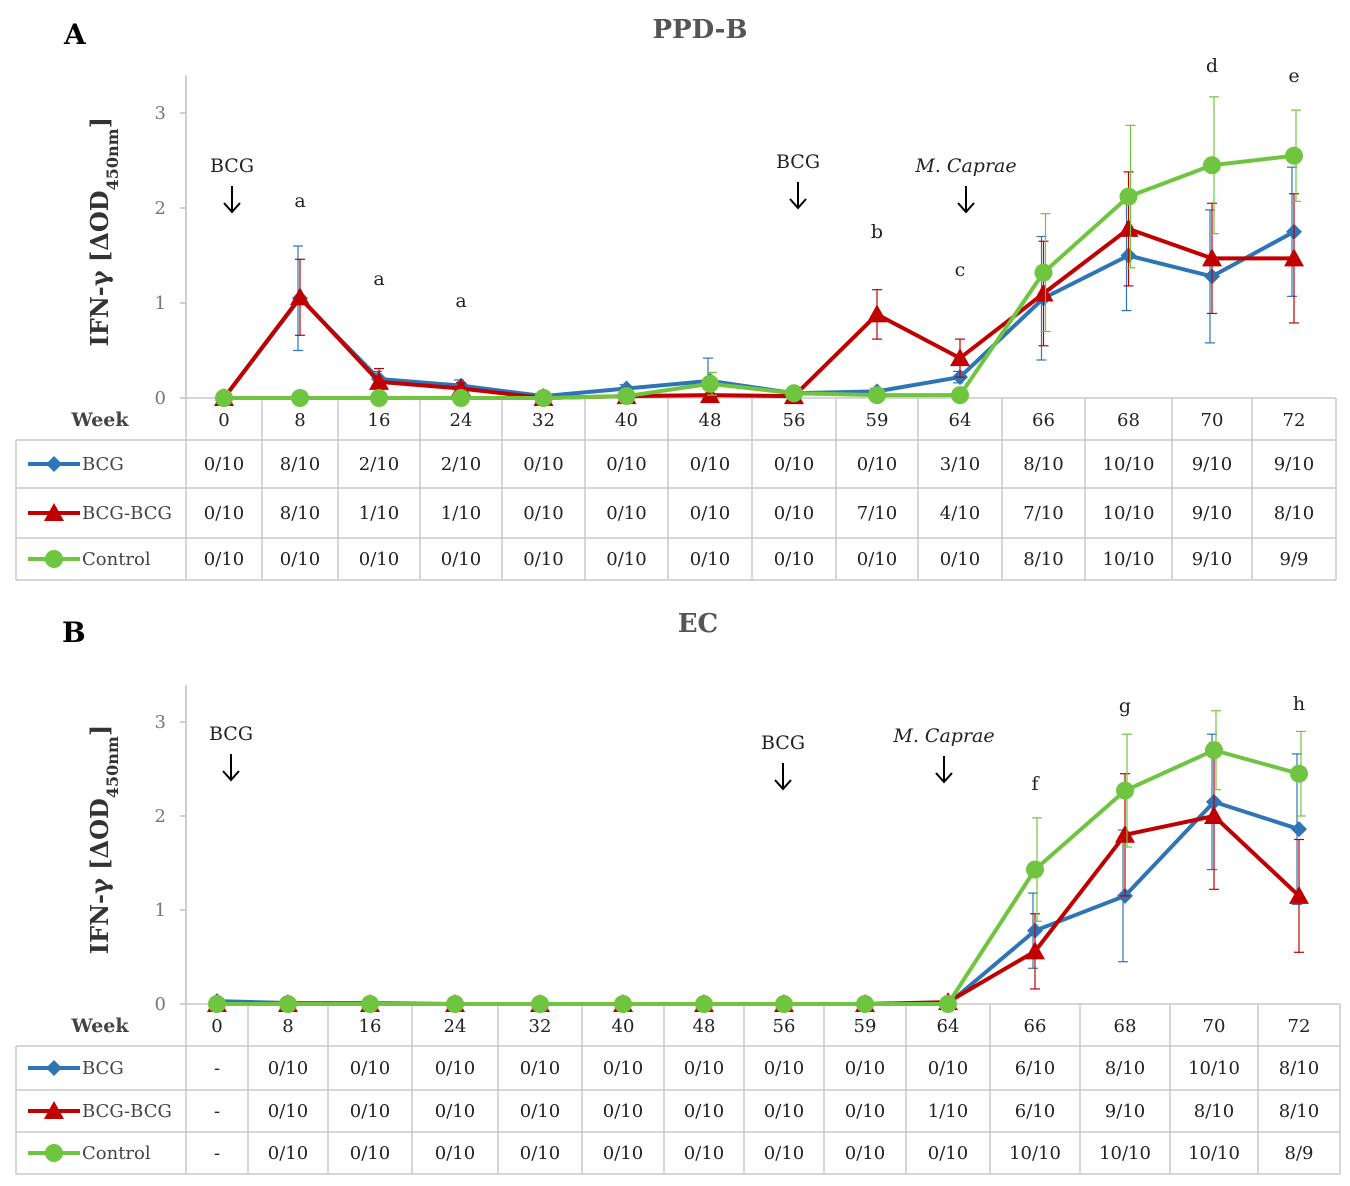  What do you see at coordinates (99, 1026) in the screenshot?
I see `week-header: Week` at bounding box center [99, 1026].